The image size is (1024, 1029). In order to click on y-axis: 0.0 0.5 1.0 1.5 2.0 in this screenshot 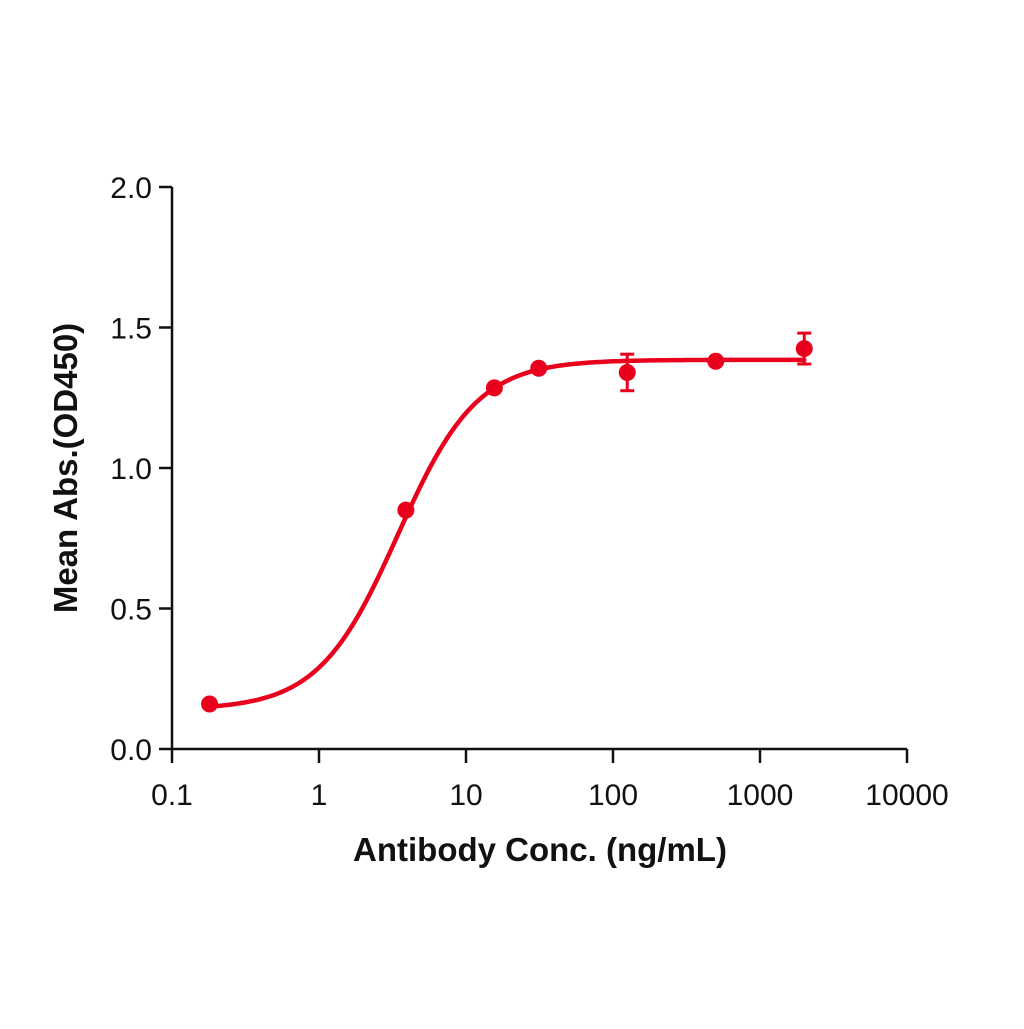, I will do `click(142, 469)`.